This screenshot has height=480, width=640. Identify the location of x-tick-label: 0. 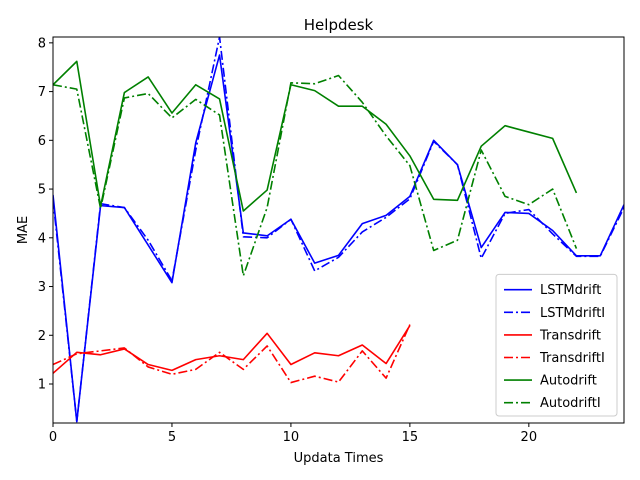
(53, 437).